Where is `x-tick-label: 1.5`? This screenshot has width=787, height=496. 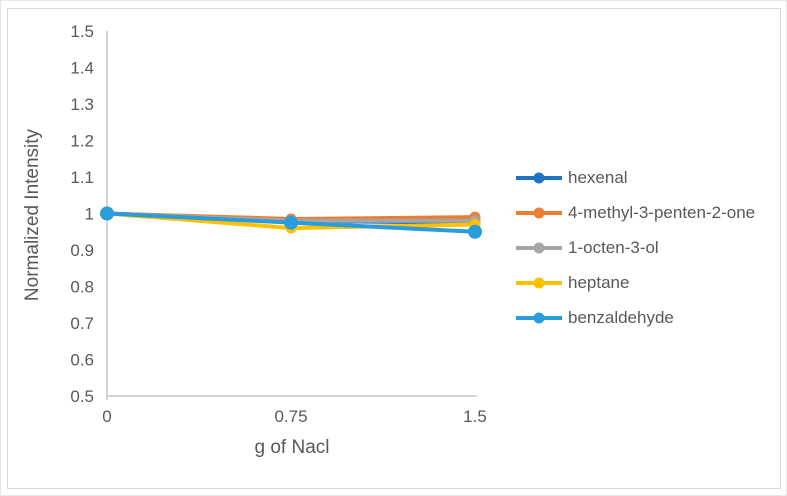
x-tick-label: 1.5 is located at coordinates (475, 416).